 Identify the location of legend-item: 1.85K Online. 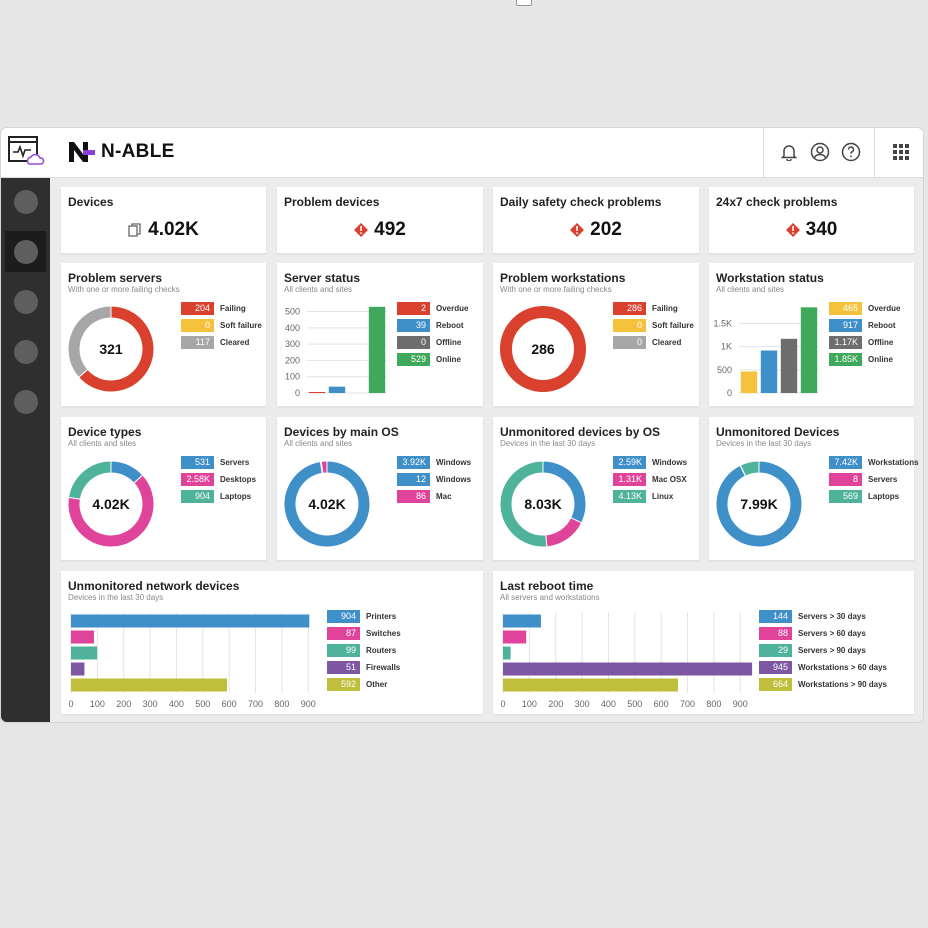
(864, 359).